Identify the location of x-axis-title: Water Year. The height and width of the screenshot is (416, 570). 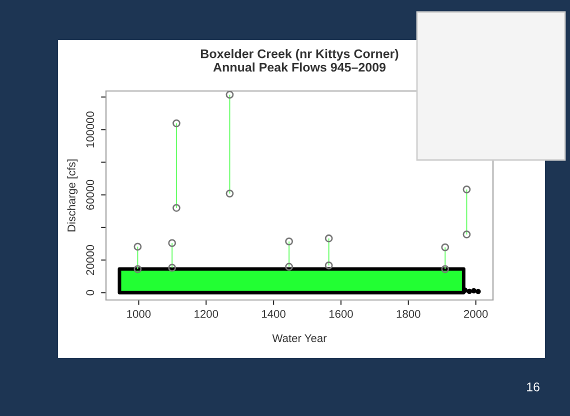
(299, 338).